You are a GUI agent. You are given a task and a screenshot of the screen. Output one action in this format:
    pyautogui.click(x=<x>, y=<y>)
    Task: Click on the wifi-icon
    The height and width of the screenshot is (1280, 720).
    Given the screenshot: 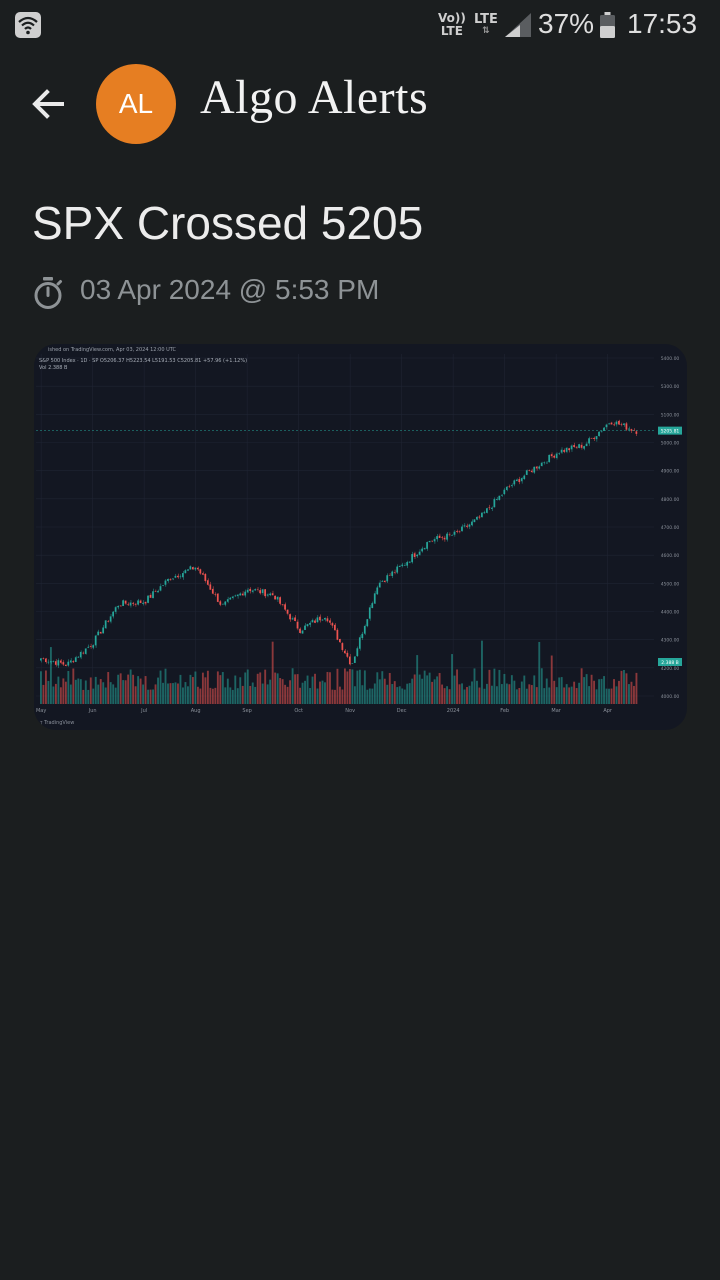 What is the action you would take?
    pyautogui.click(x=28, y=25)
    